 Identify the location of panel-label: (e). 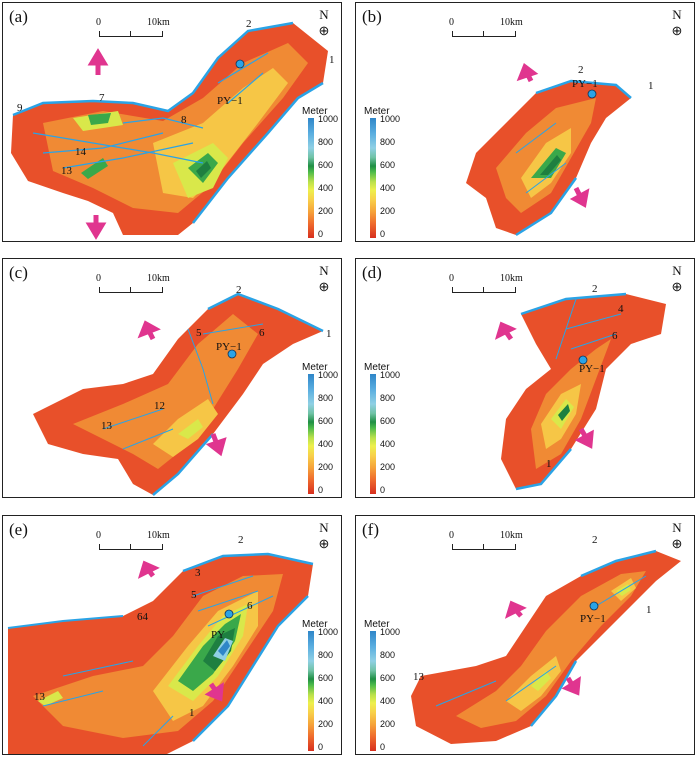
(18, 529).